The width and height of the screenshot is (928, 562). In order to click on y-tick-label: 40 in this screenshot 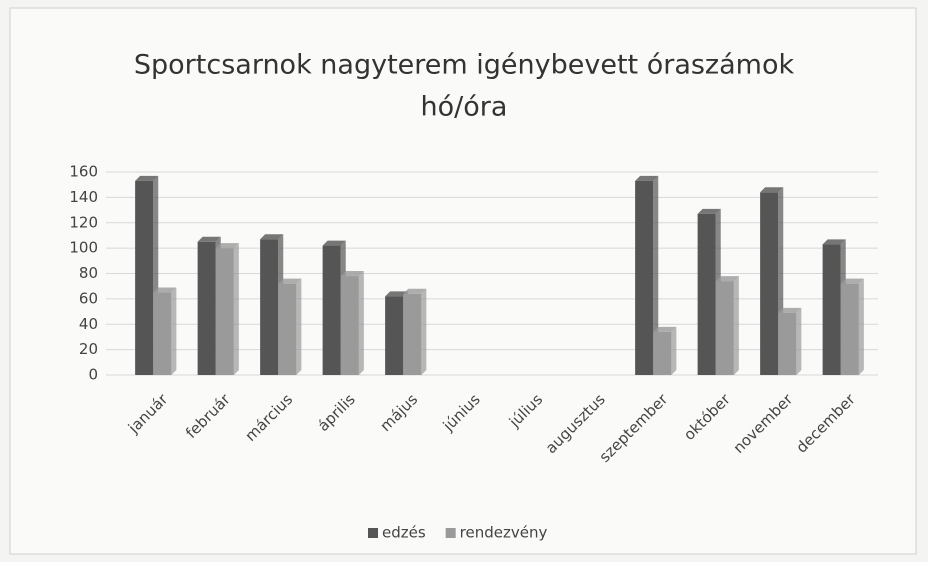, I will do `click(88, 324)`.